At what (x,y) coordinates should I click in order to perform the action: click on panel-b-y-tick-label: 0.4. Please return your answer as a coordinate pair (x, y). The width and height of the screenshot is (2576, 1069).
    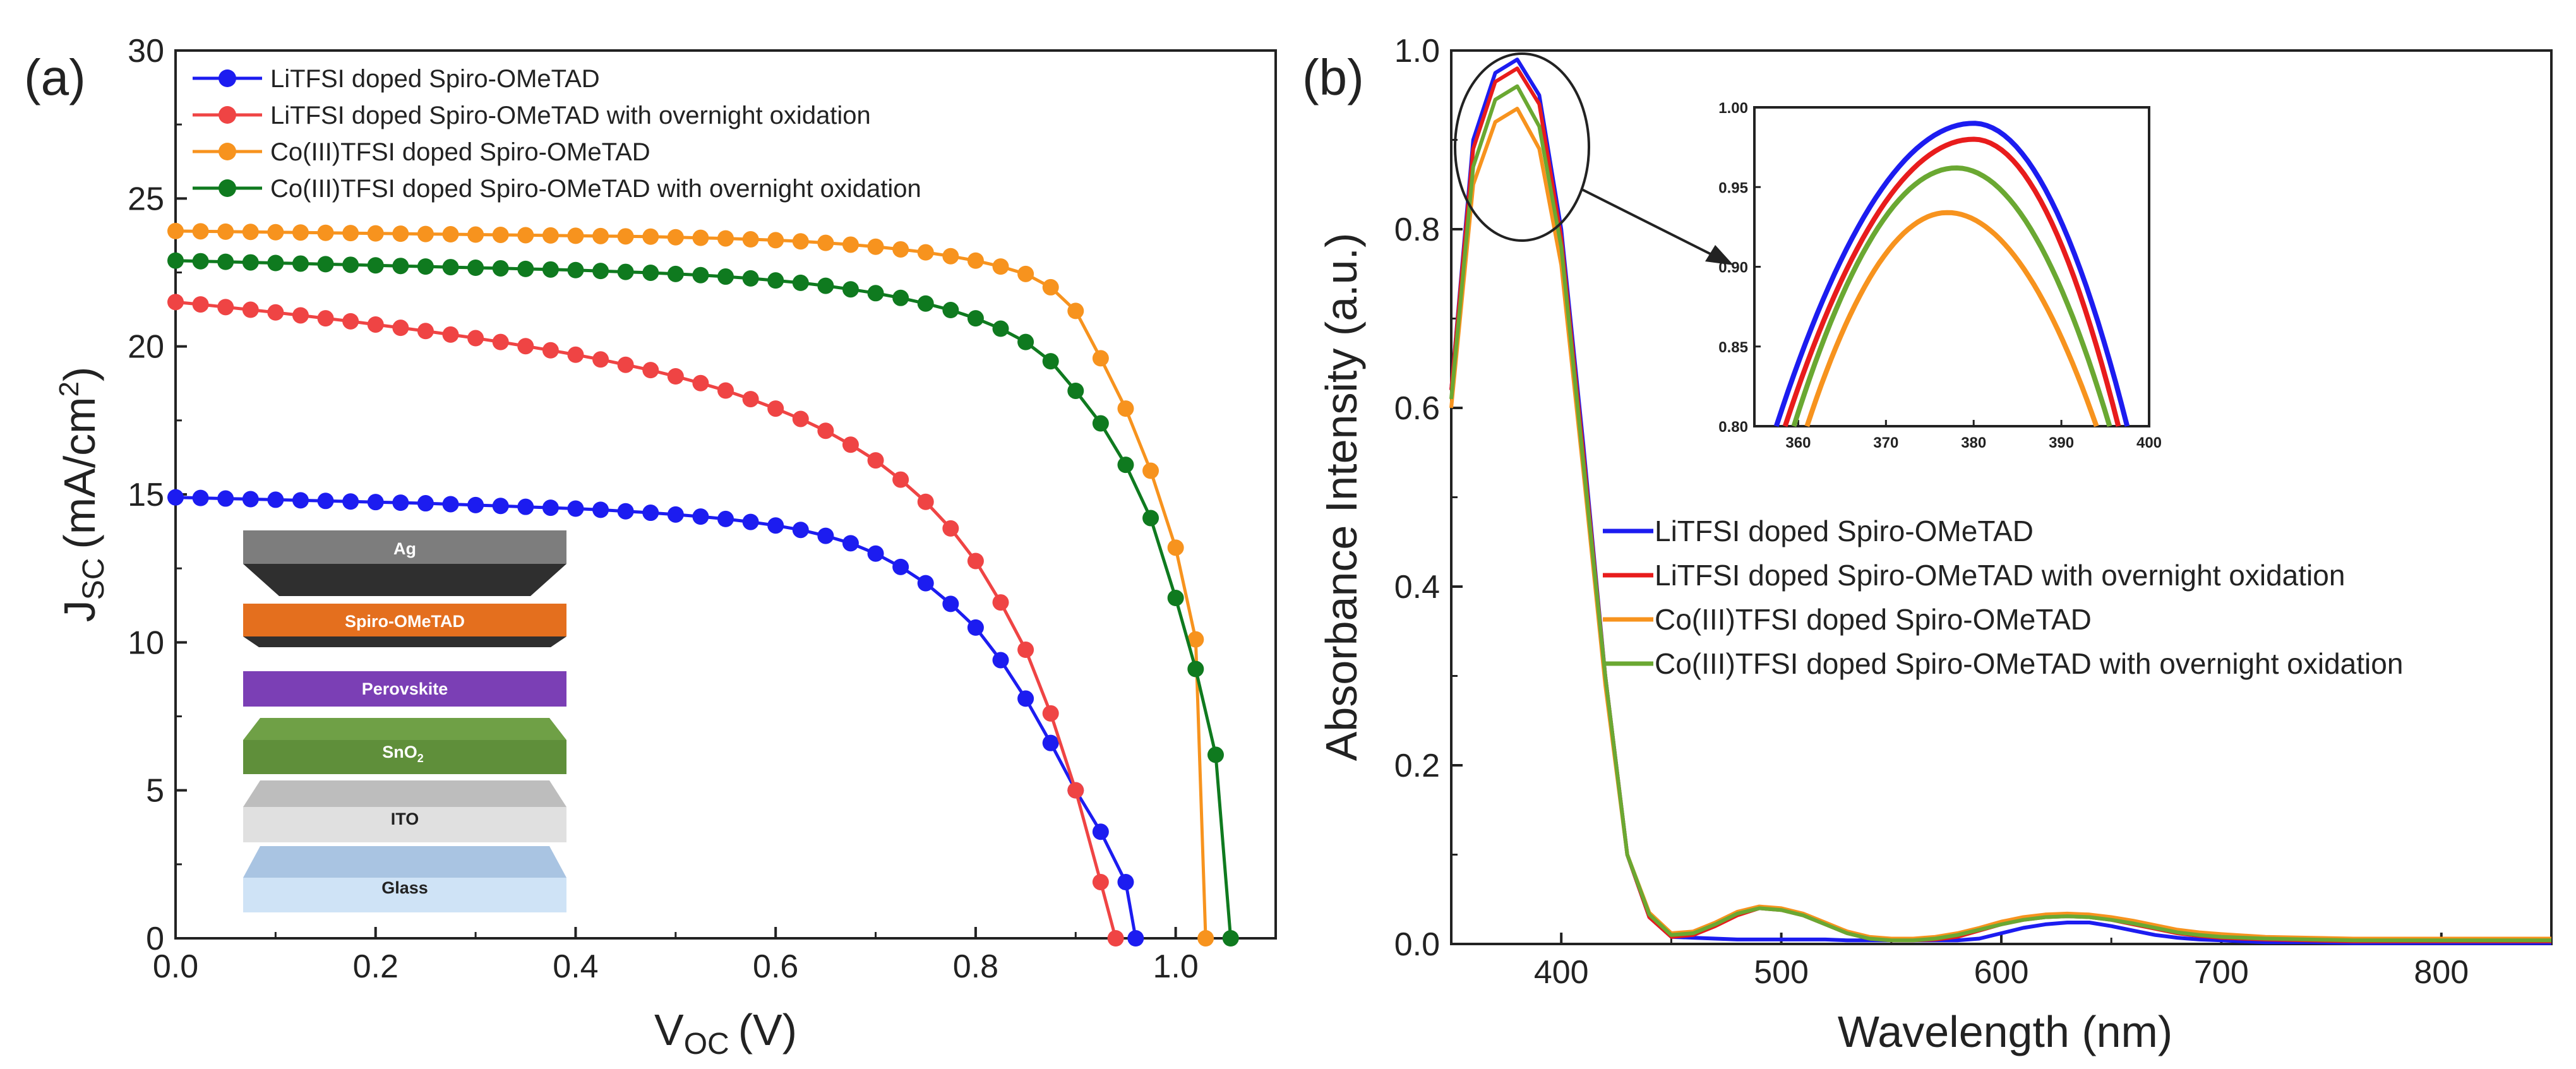
    Looking at the image, I should click on (1417, 587).